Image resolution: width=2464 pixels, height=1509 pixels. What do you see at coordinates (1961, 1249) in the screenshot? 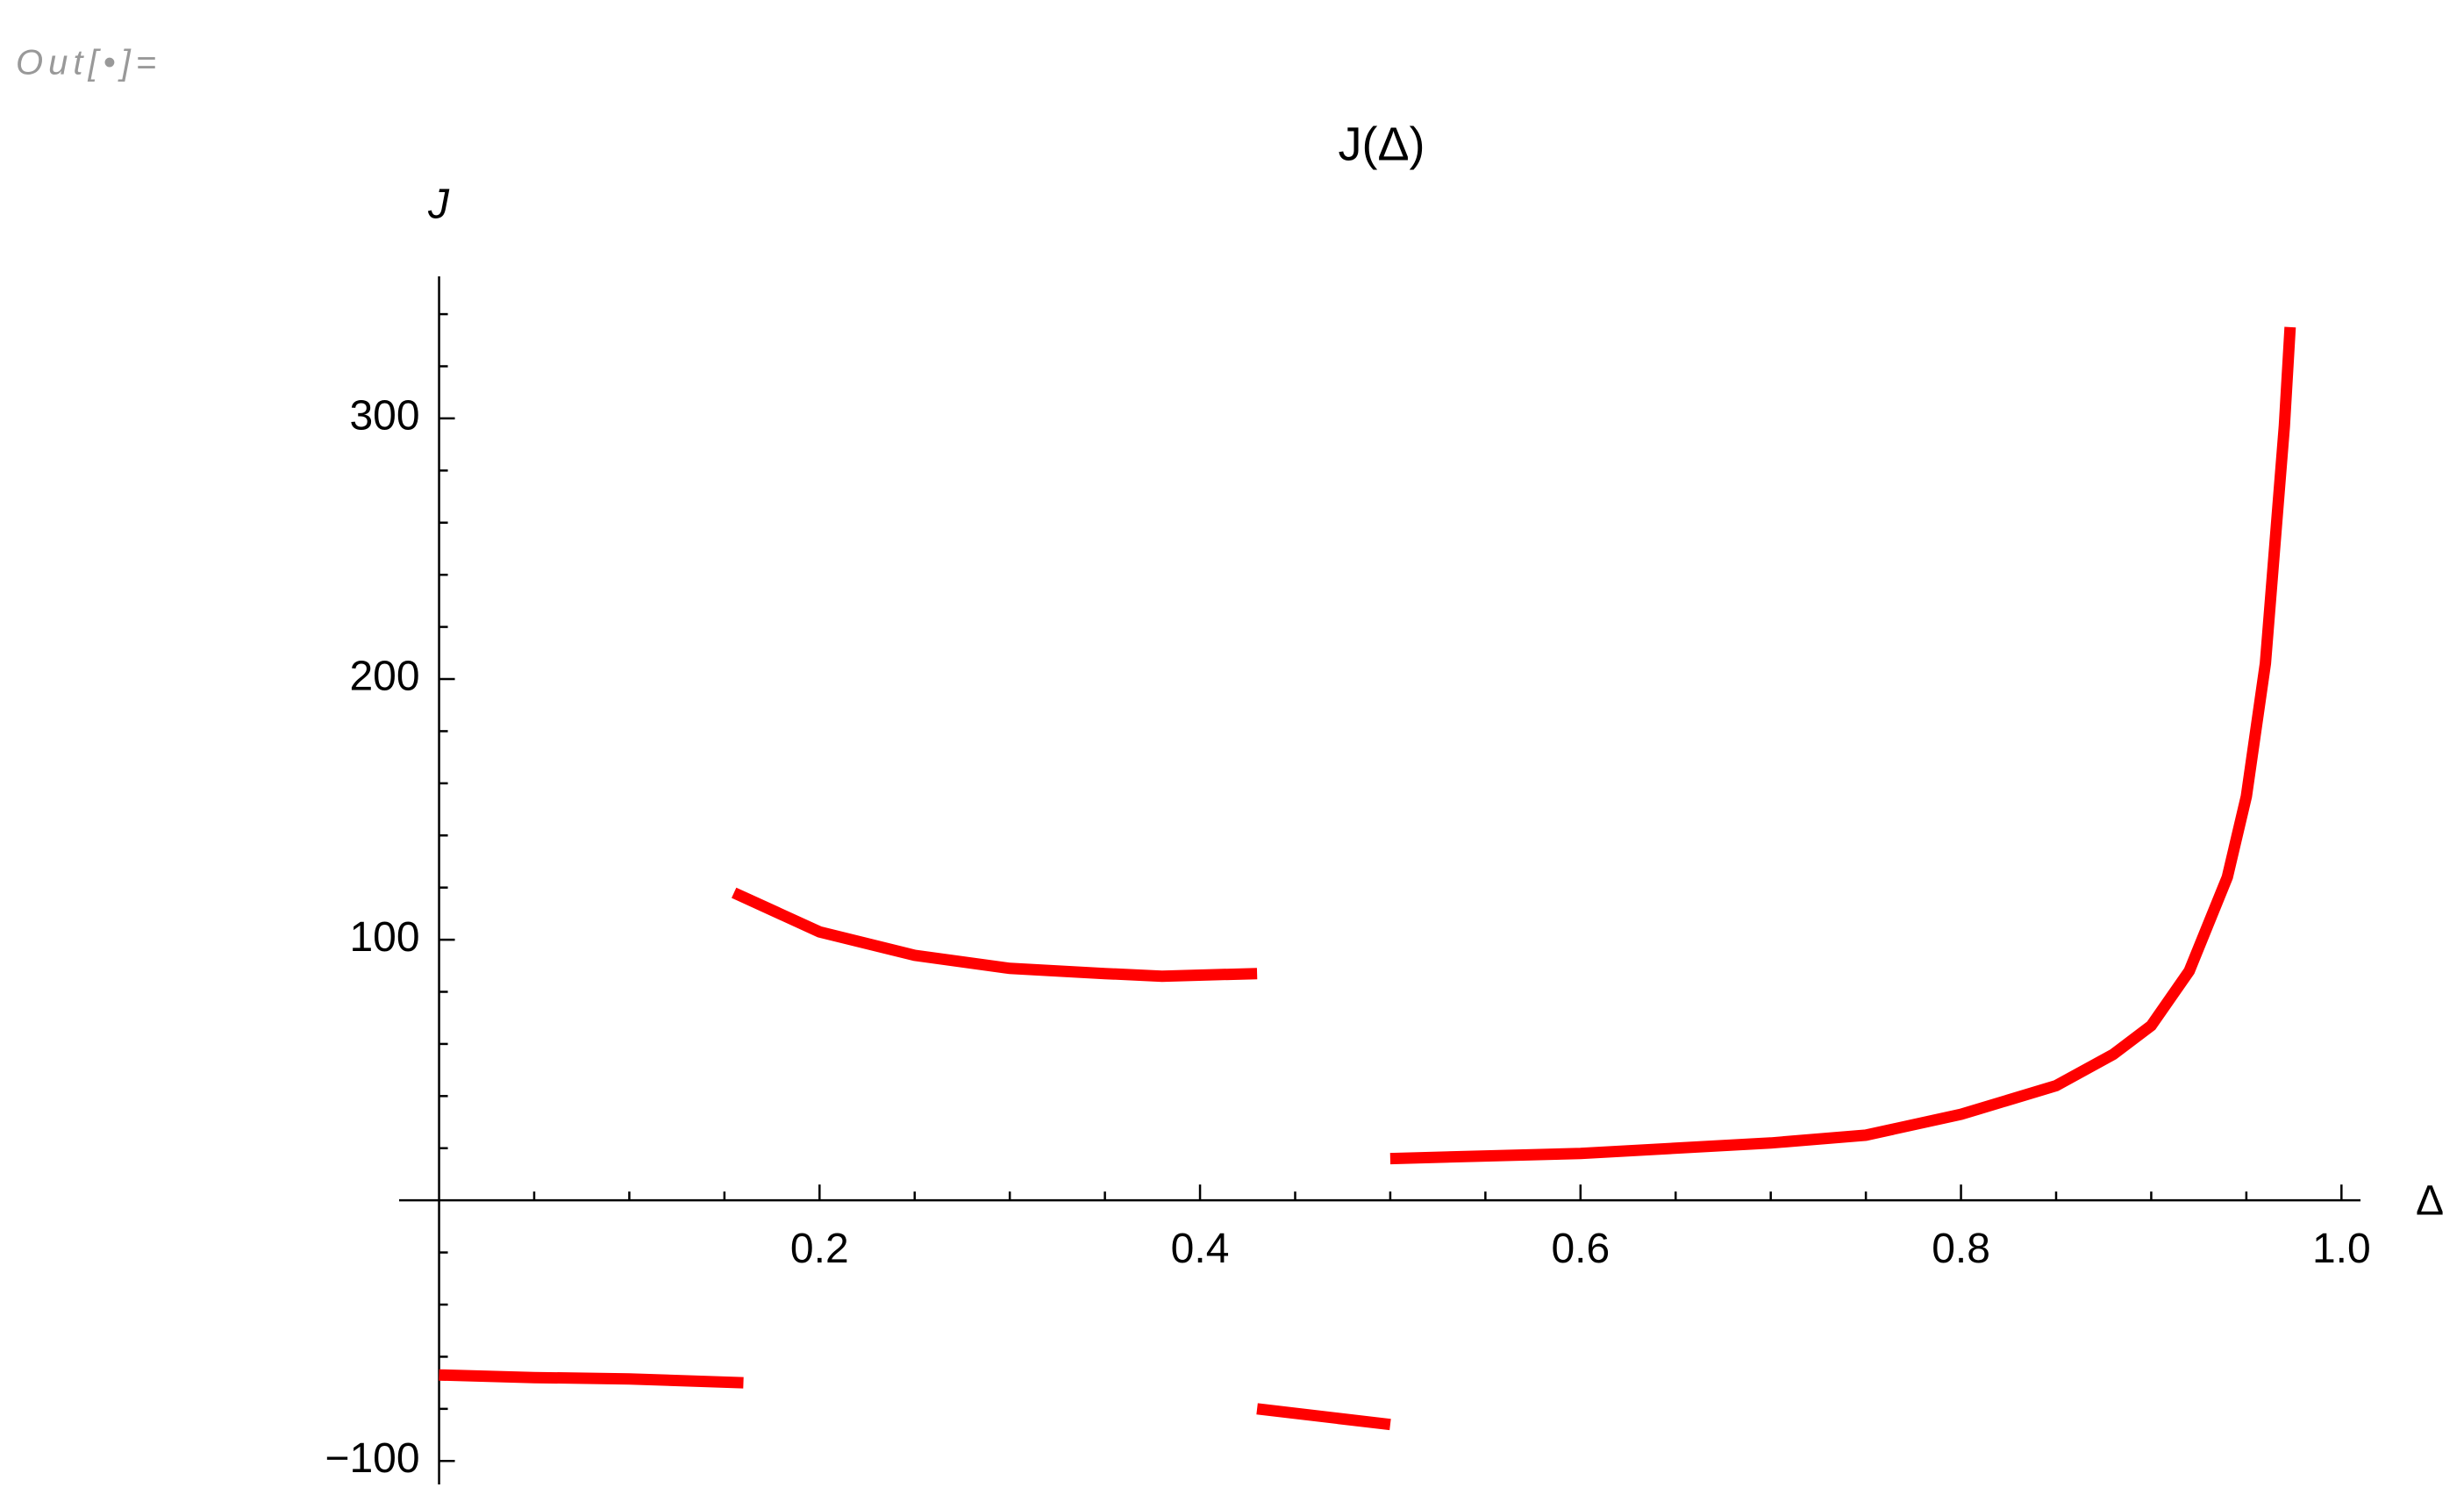
I see `x-tick-label: 0.8` at bounding box center [1961, 1249].